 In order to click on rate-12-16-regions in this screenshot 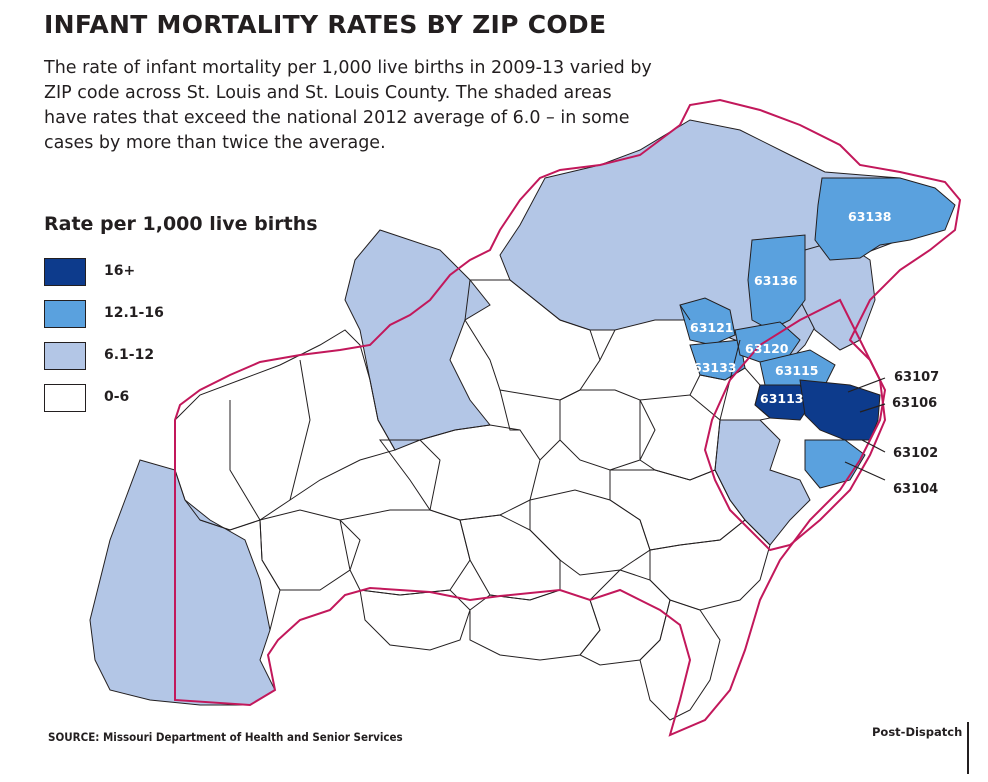, I will do `click(817, 333)`.